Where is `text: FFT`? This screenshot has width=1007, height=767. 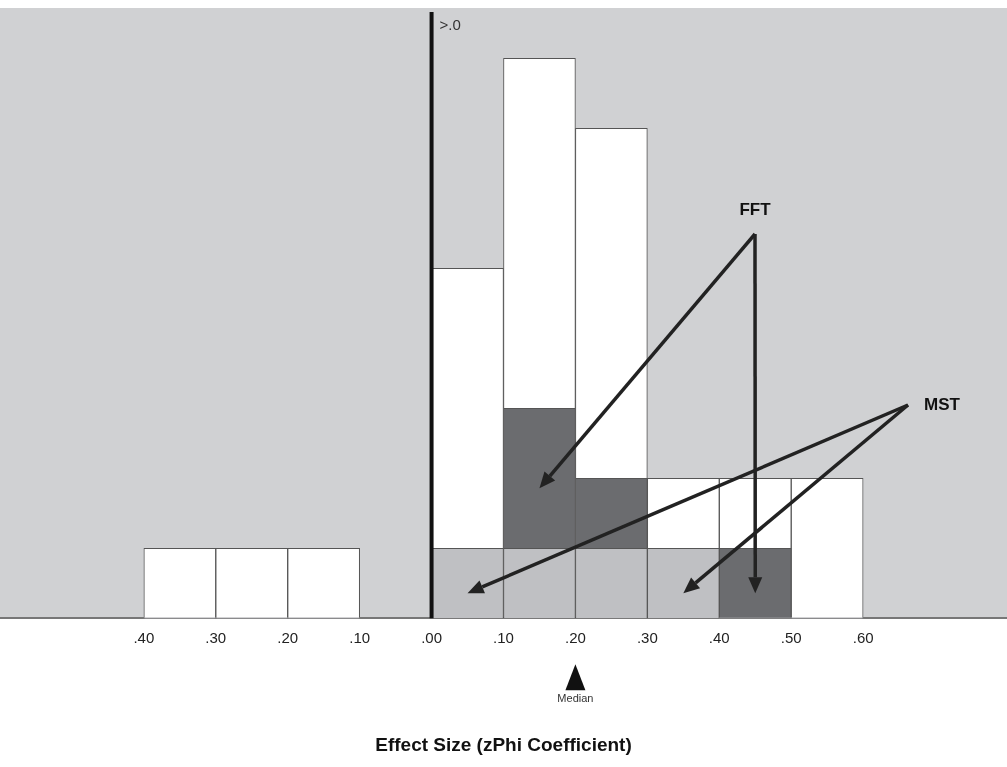
text: FFT is located at coordinates (755, 209).